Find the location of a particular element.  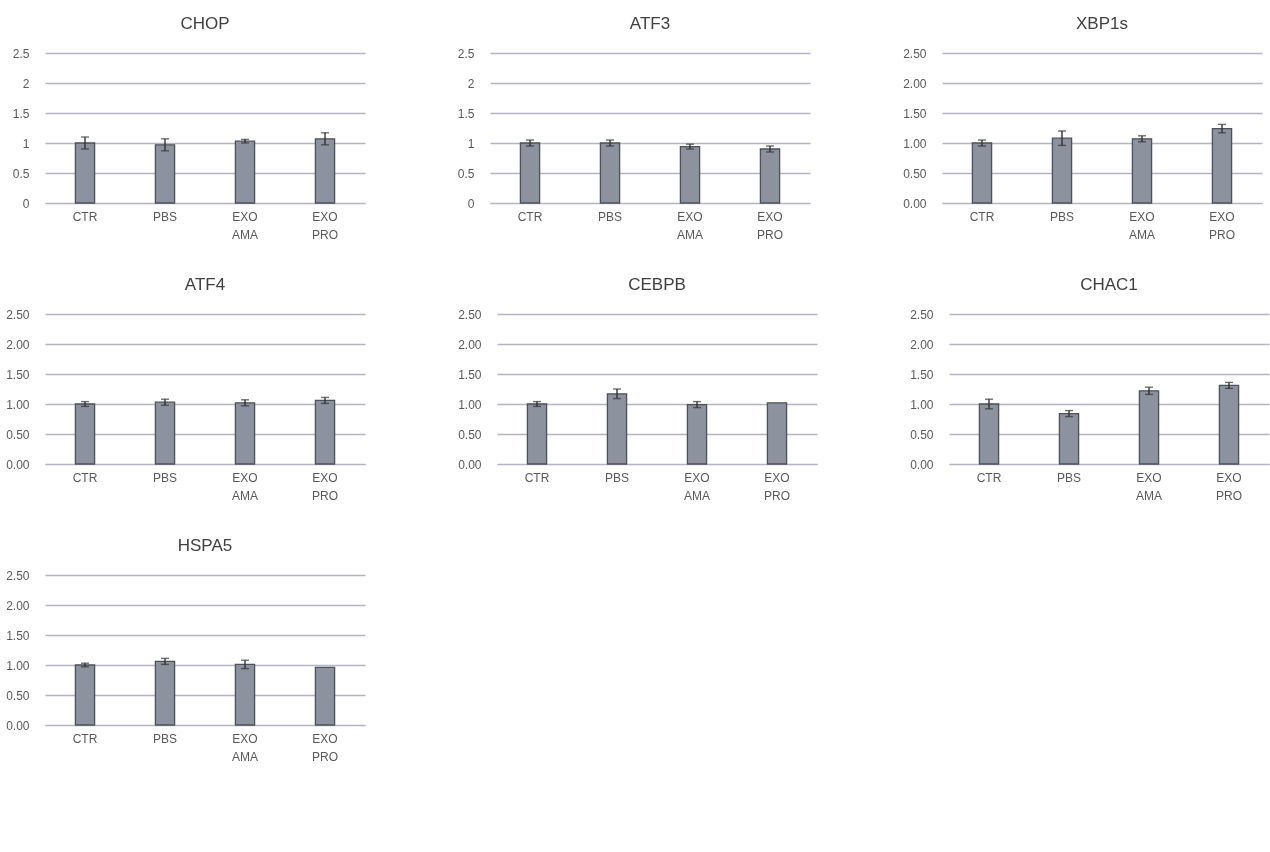

chart-title: CHAC1 is located at coordinates (1109, 284).